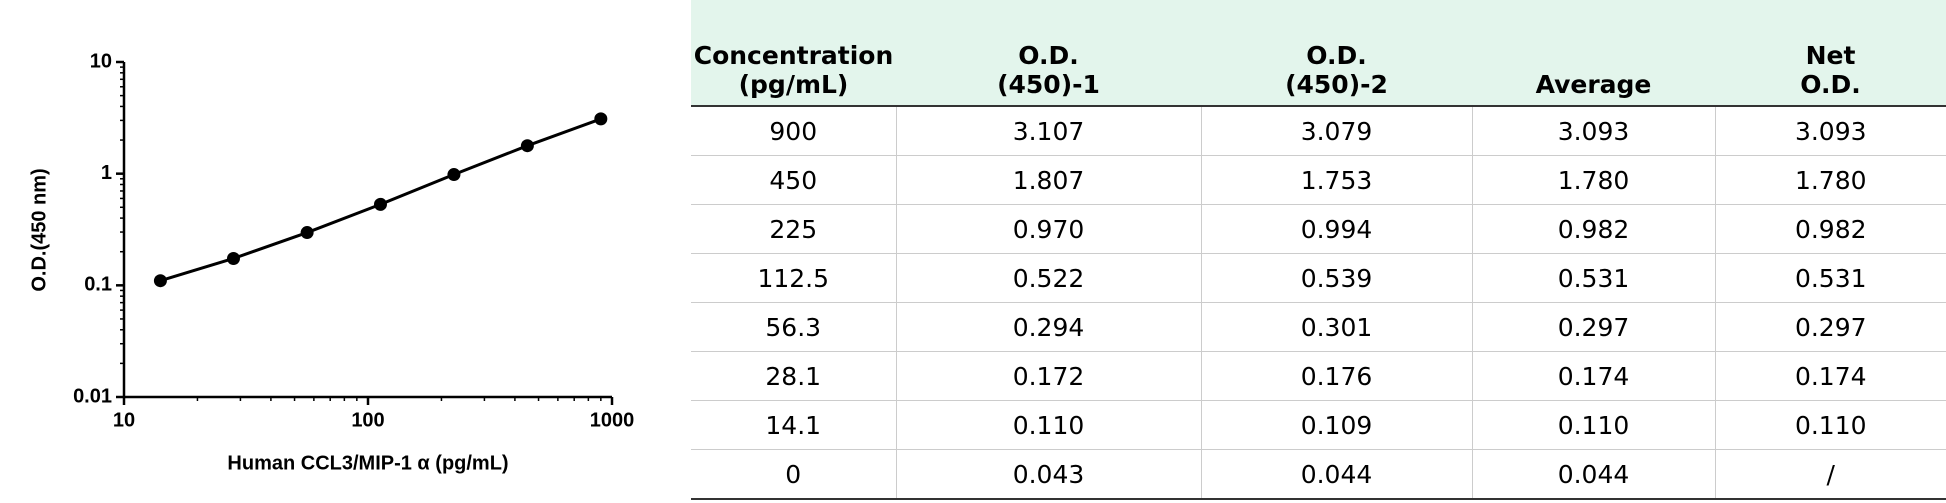 The image size is (1946, 503). I want to click on table-row: 14.1 0.110 0.109 0.110 0.110, so click(1318, 425).